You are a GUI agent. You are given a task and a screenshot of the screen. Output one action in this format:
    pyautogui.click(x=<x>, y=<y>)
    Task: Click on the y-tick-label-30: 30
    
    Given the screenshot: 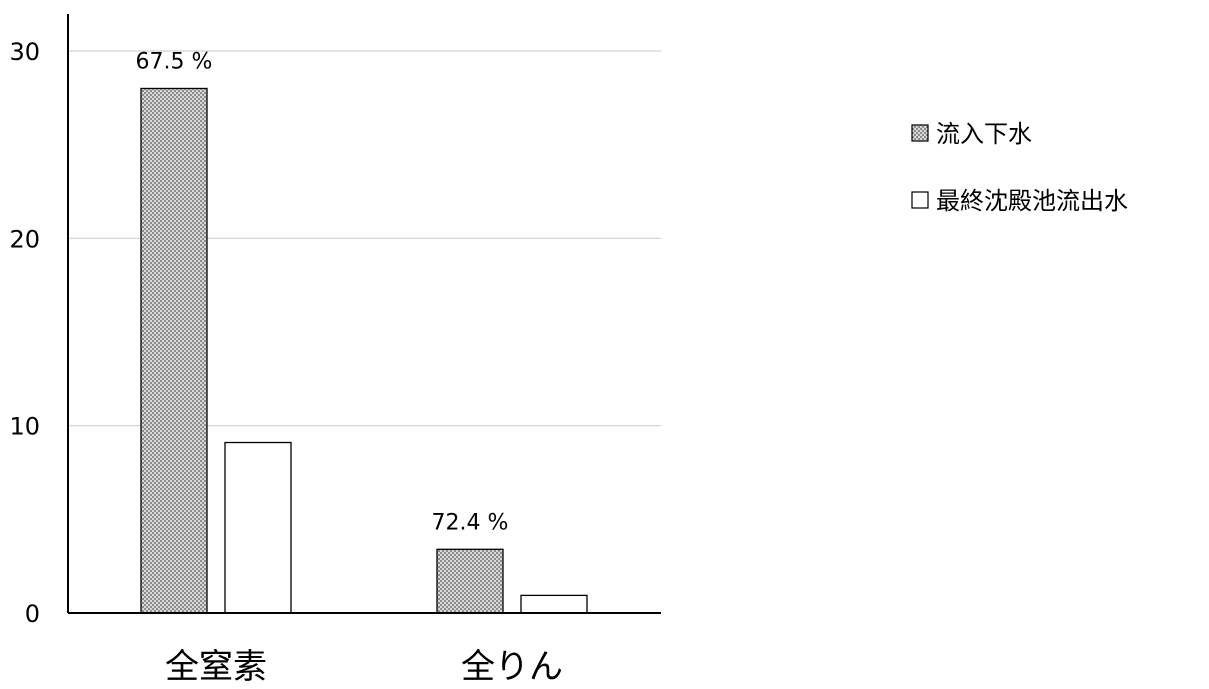 What is the action you would take?
    pyautogui.click(x=24, y=52)
    